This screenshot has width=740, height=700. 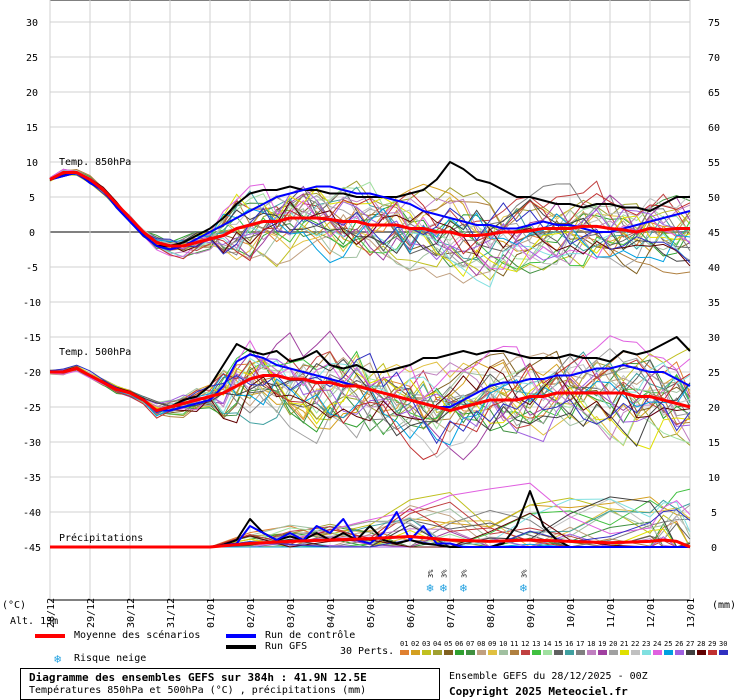 What do you see at coordinates (32, 338) in the screenshot?
I see `left-tick-label: -15` at bounding box center [32, 338].